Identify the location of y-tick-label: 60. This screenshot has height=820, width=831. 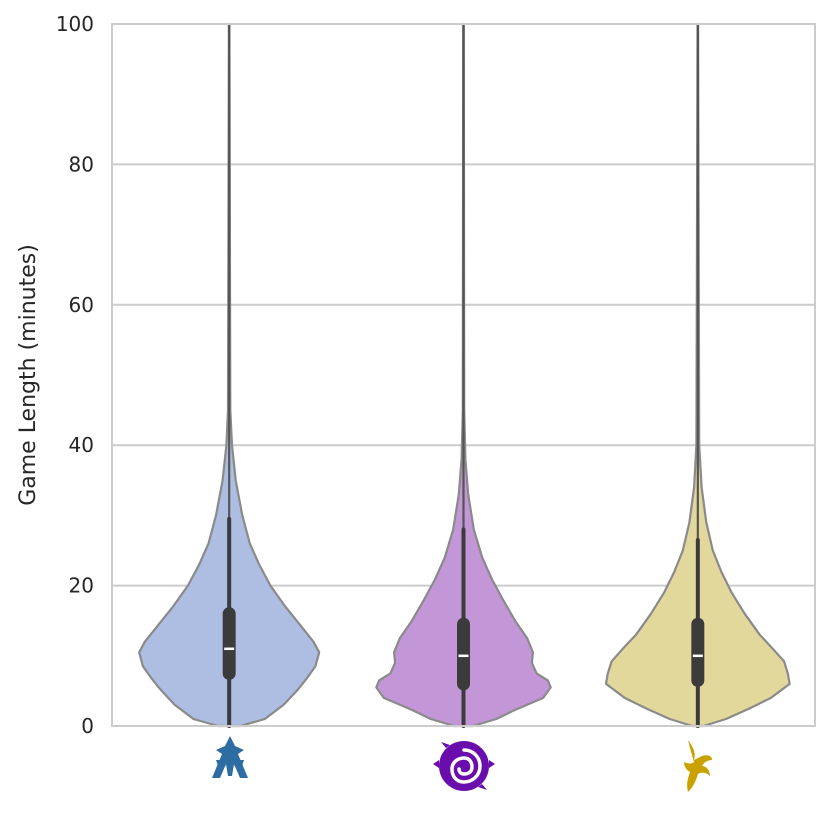
(81, 305).